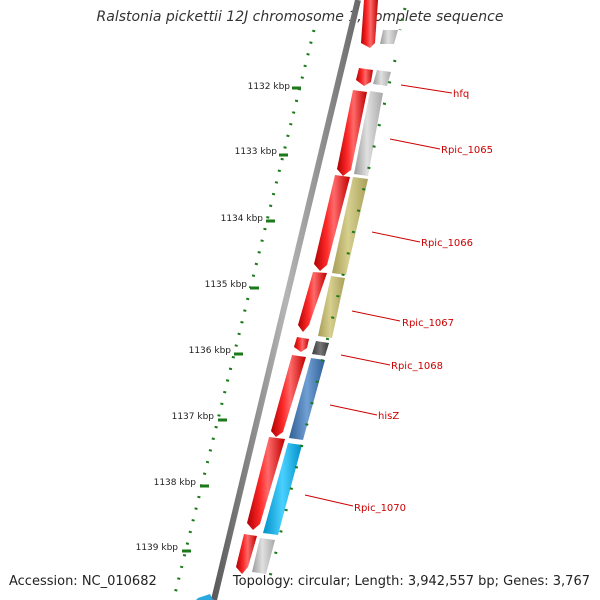  Describe the element at coordinates (388, 416) in the screenshot. I see `gene-label-hisz: hisZ` at that location.